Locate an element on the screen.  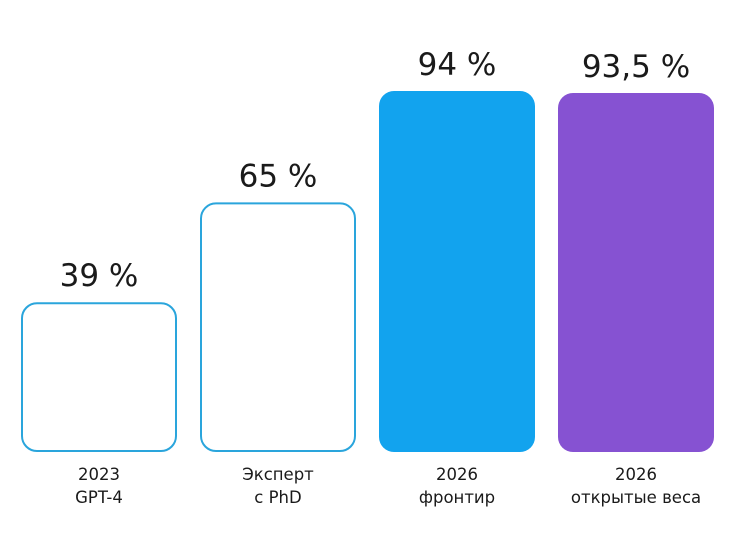
category-label-3-line-0: 2026 is located at coordinates (636, 474).